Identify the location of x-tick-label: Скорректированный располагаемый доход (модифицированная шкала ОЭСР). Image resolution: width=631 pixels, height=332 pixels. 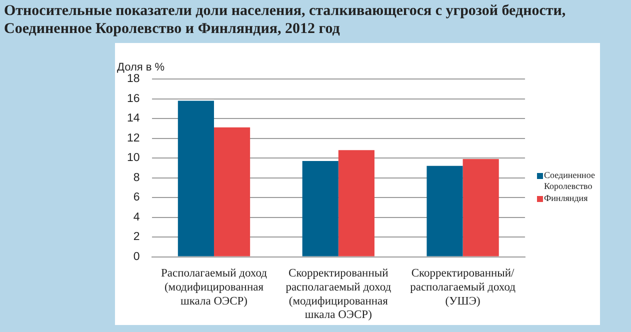
(339, 295).